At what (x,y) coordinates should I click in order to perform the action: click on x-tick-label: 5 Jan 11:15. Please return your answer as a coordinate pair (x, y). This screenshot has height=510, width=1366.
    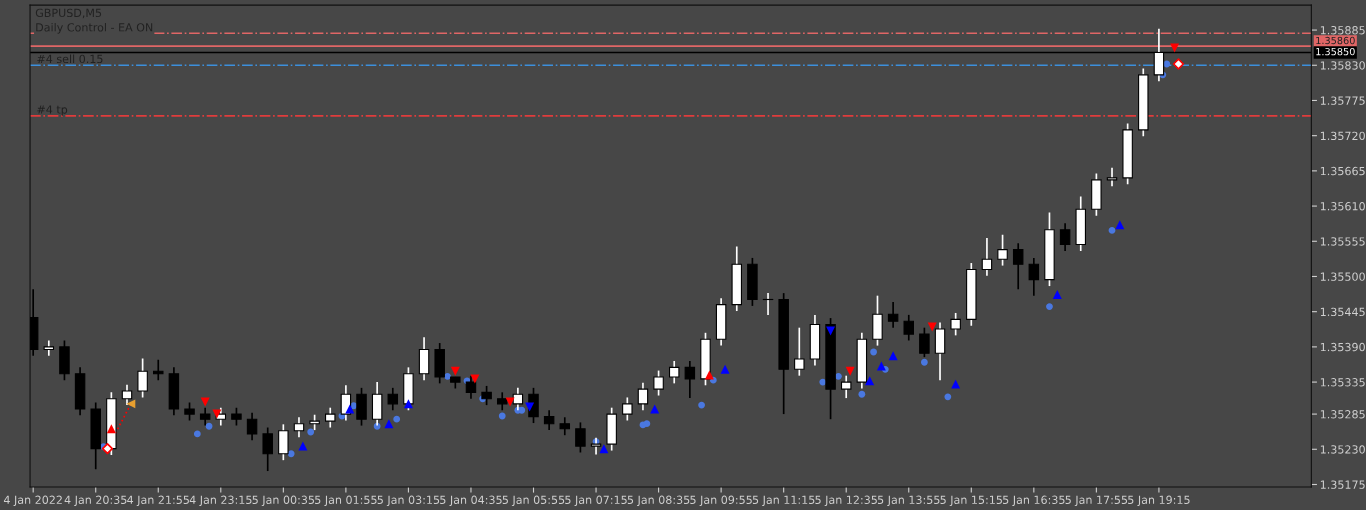
    Looking at the image, I should click on (783, 501).